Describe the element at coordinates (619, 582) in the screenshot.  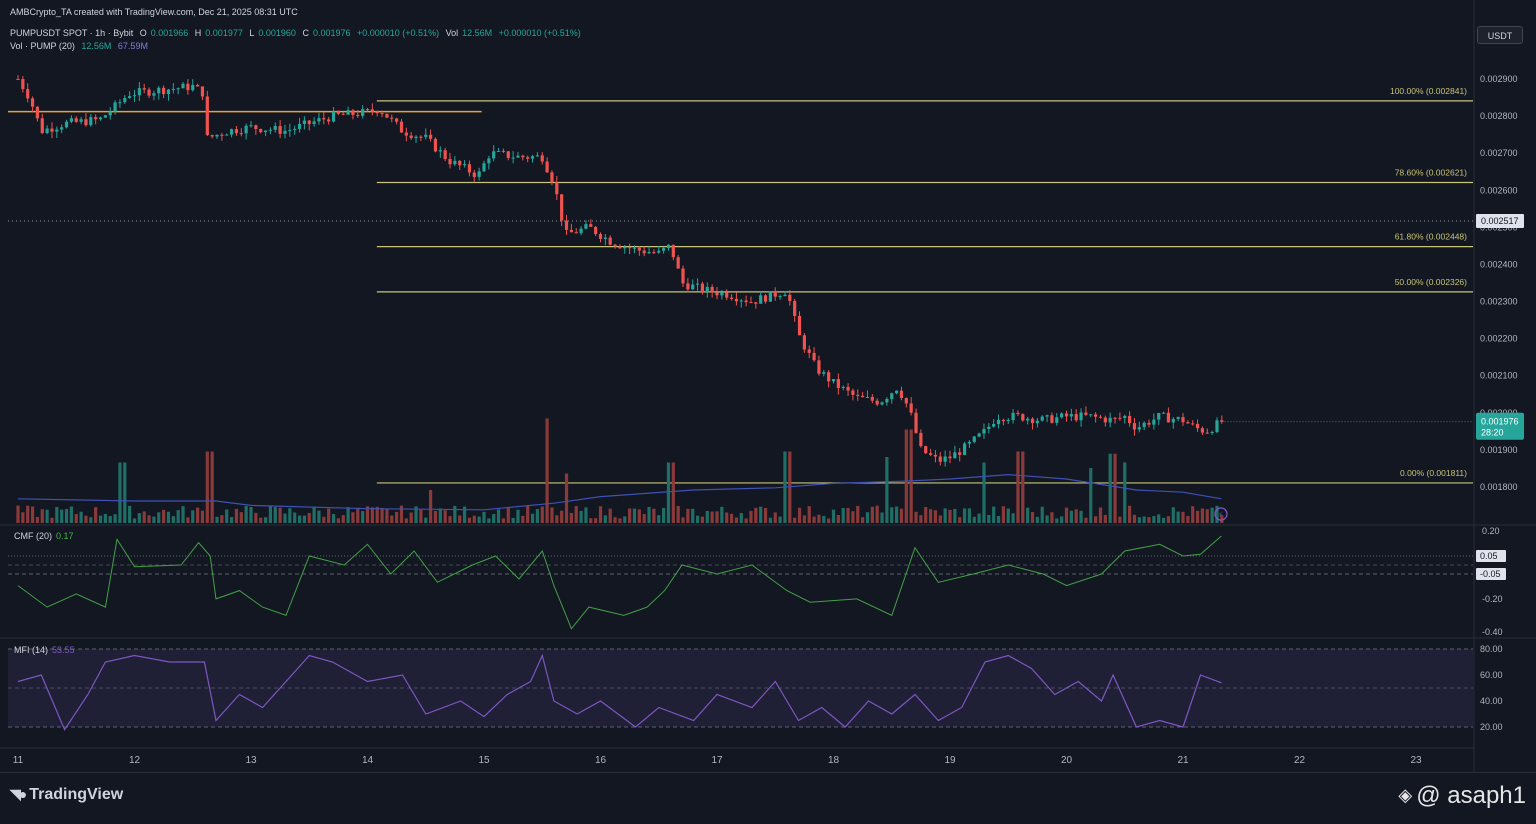
I see `cmf-series-line` at that location.